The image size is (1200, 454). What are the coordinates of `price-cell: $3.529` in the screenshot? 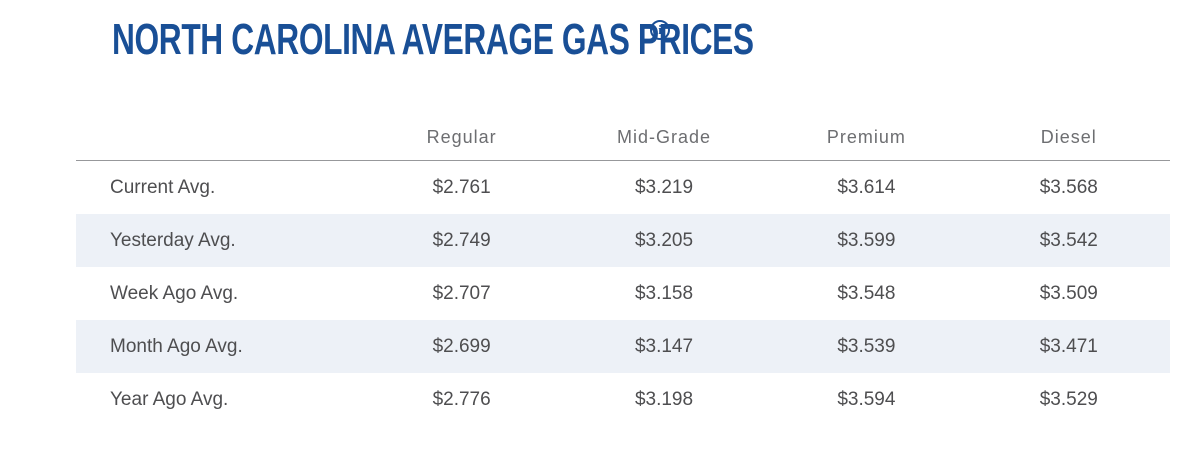 It's located at (1068, 399).